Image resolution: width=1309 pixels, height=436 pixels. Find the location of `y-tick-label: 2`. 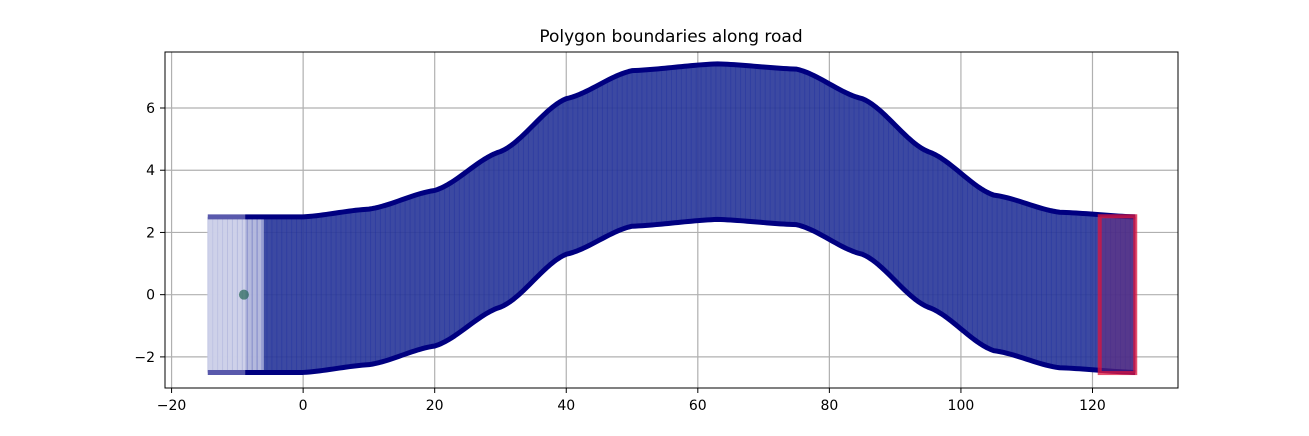

y-tick-label: 2 is located at coordinates (150, 233).